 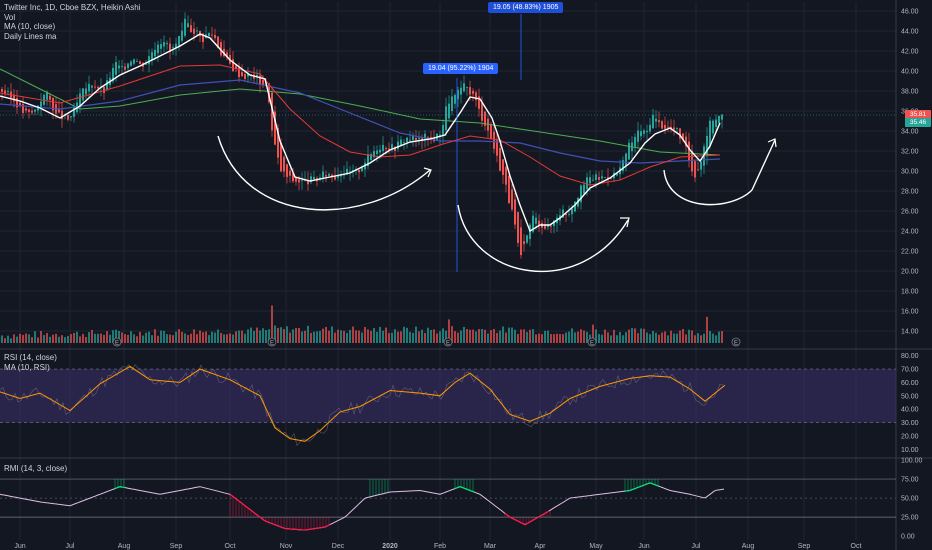 I want to click on price-axis-label: 32.00, so click(x=910, y=152).